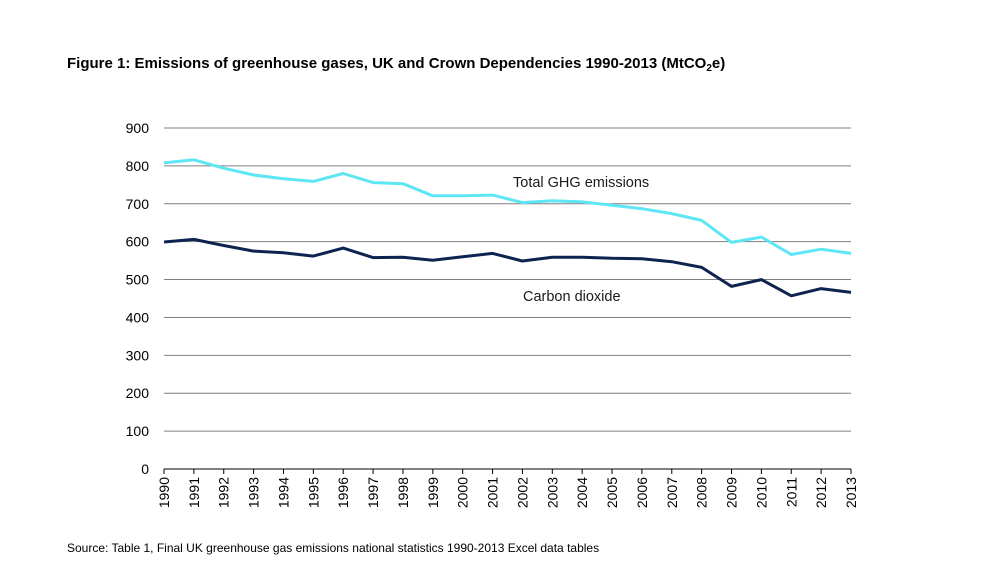 The image size is (985, 587). I want to click on x-tick-label: 1996, so click(343, 492).